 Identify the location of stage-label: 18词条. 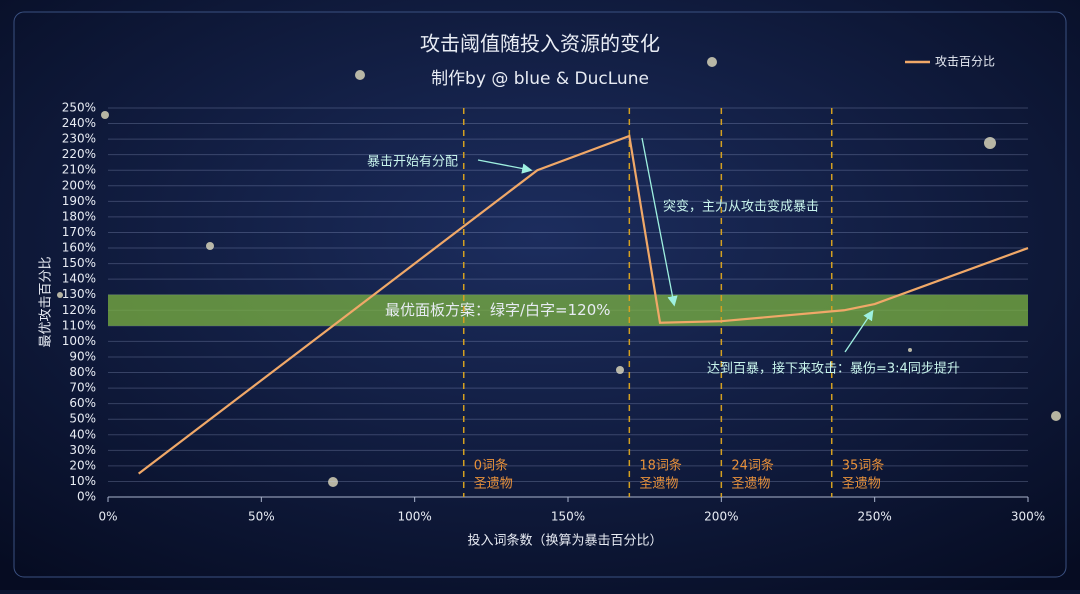
(660, 466).